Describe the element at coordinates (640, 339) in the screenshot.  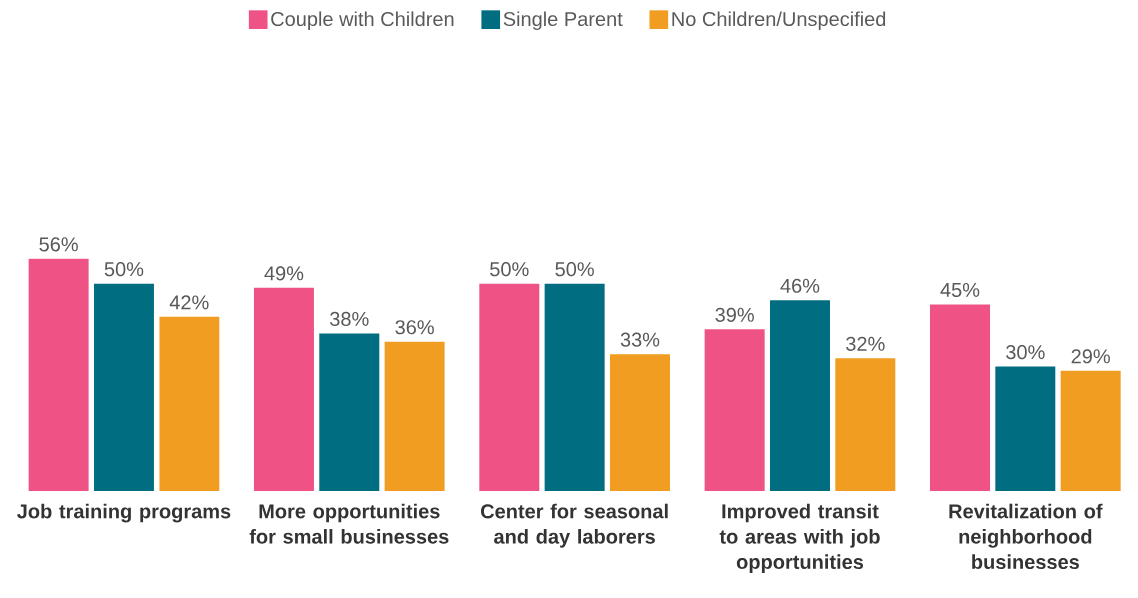
I see `data-label: 33%` at that location.